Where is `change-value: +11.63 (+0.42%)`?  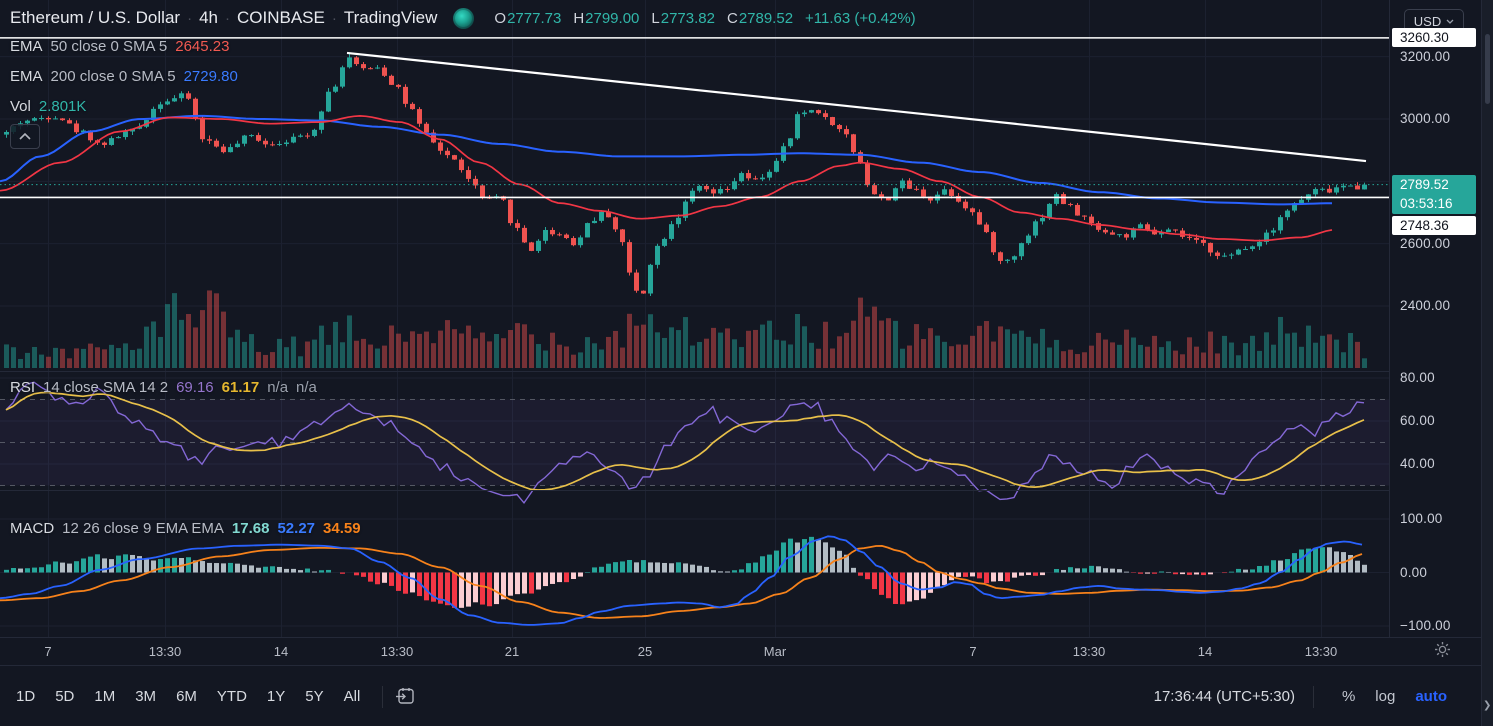
change-value: +11.63 (+0.42%) is located at coordinates (860, 18).